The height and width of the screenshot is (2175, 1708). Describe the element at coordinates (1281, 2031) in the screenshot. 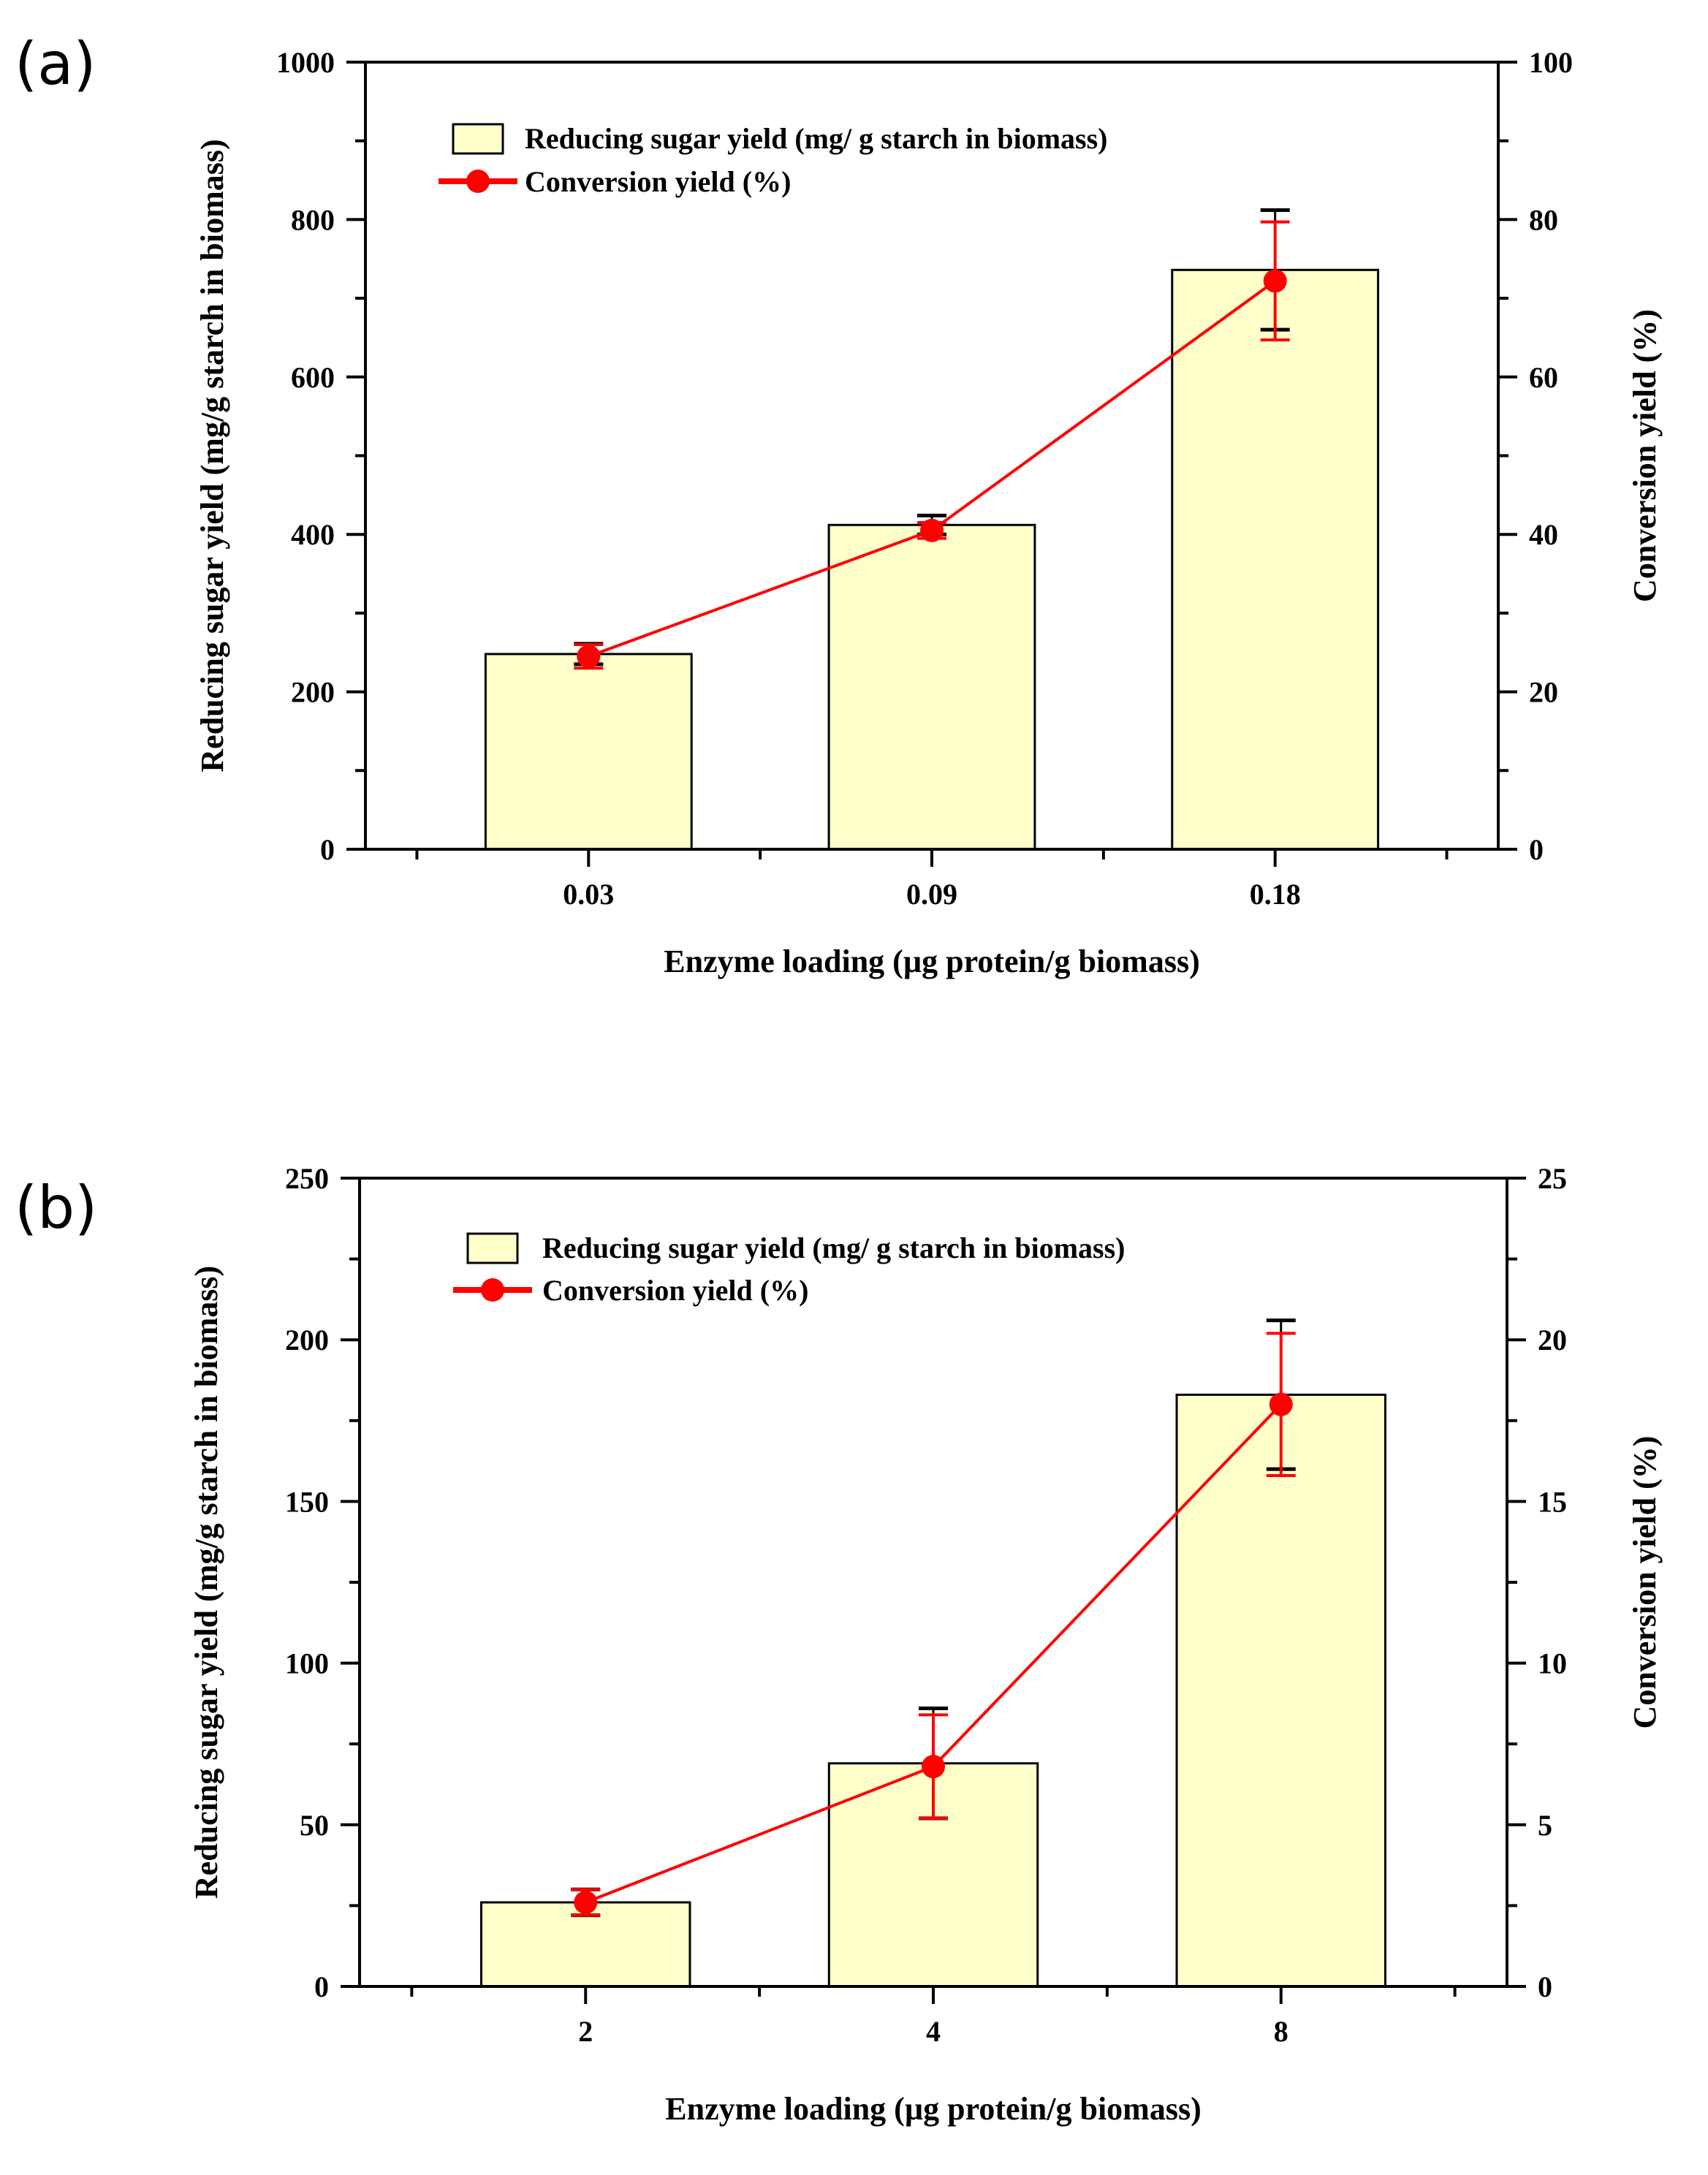

I see `x-tick-label: 8` at that location.